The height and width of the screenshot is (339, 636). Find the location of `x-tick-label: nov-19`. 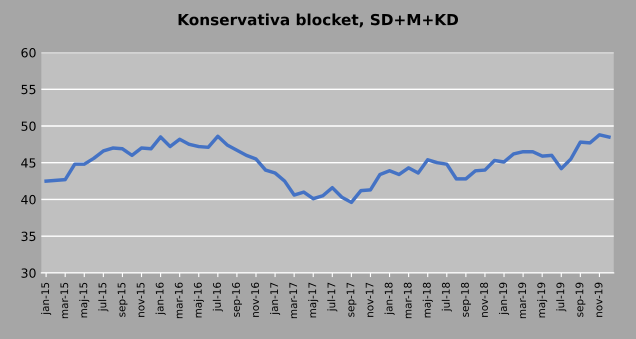

x-tick-label: nov-19 is located at coordinates (598, 299).